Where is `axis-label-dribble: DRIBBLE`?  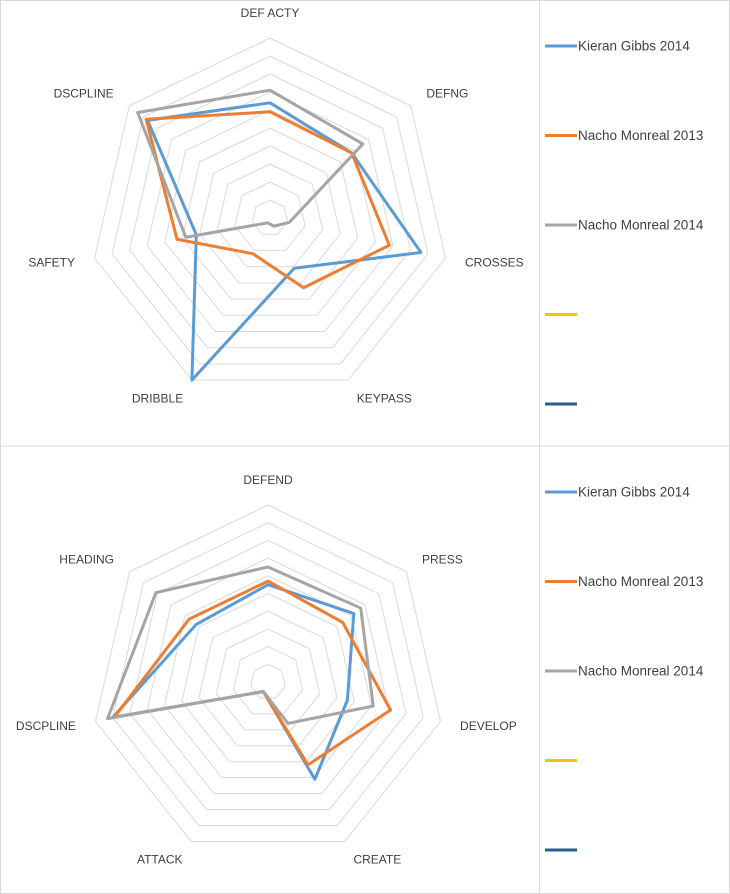 axis-label-dribble: DRIBBLE is located at coordinates (157, 398).